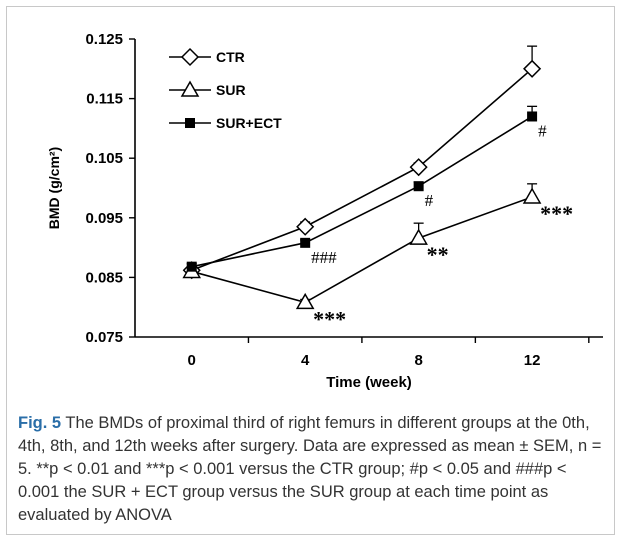  I want to click on legend-label: CTR, so click(230, 57).